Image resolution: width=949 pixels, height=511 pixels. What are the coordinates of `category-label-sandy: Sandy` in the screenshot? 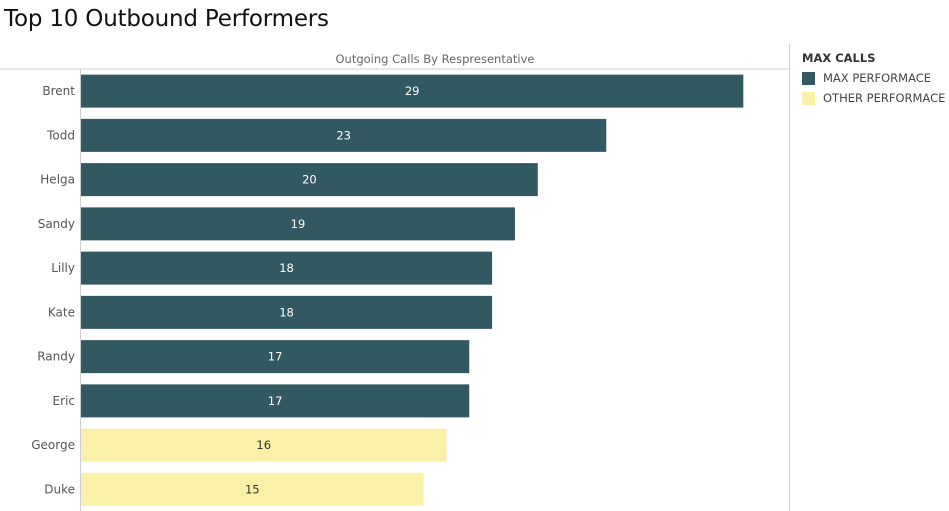 It's located at (56, 224).